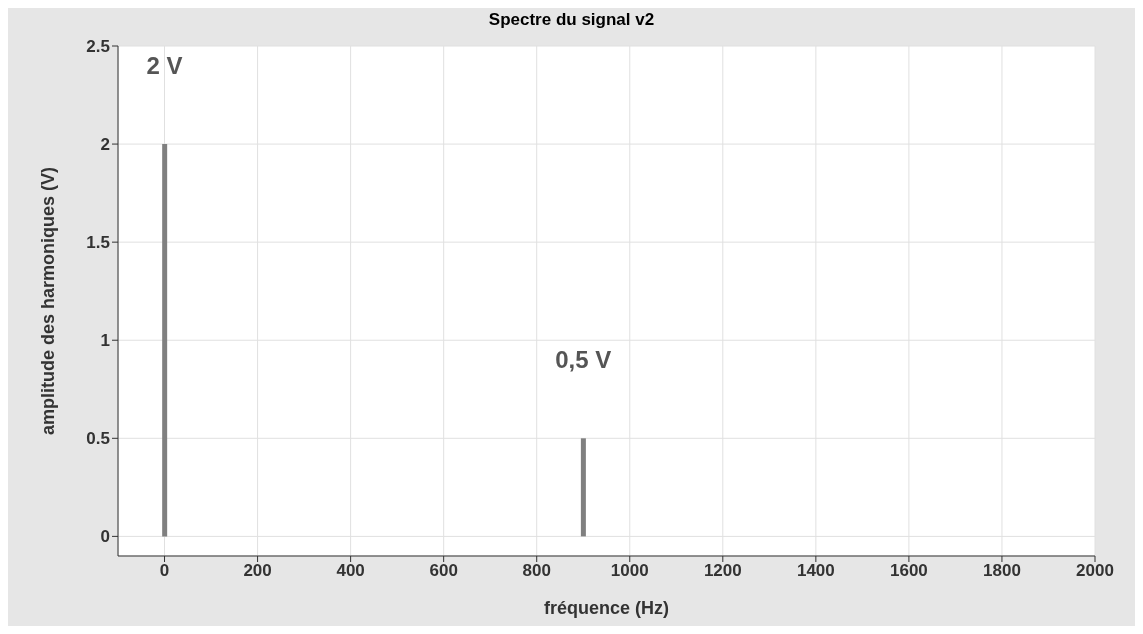 This screenshot has width=1143, height=634. Describe the element at coordinates (48, 301) in the screenshot. I see `y-axis-title: amplitude des harmoniques (V)` at that location.